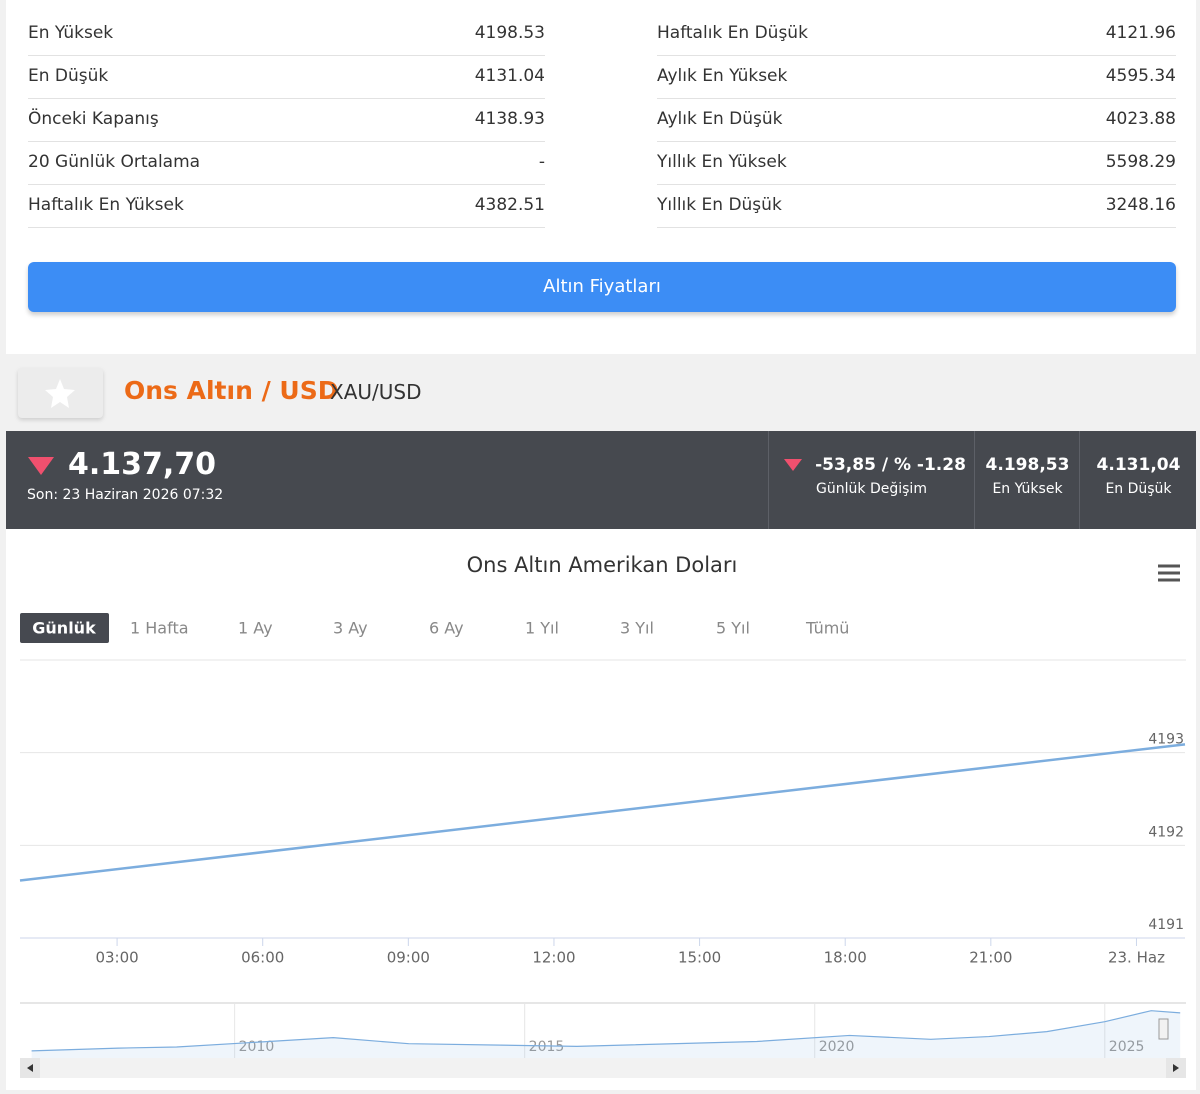 The height and width of the screenshot is (1094, 1200). What do you see at coordinates (1138, 480) in the screenshot?
I see `low-cell: 4.131,04 En Düşük` at bounding box center [1138, 480].